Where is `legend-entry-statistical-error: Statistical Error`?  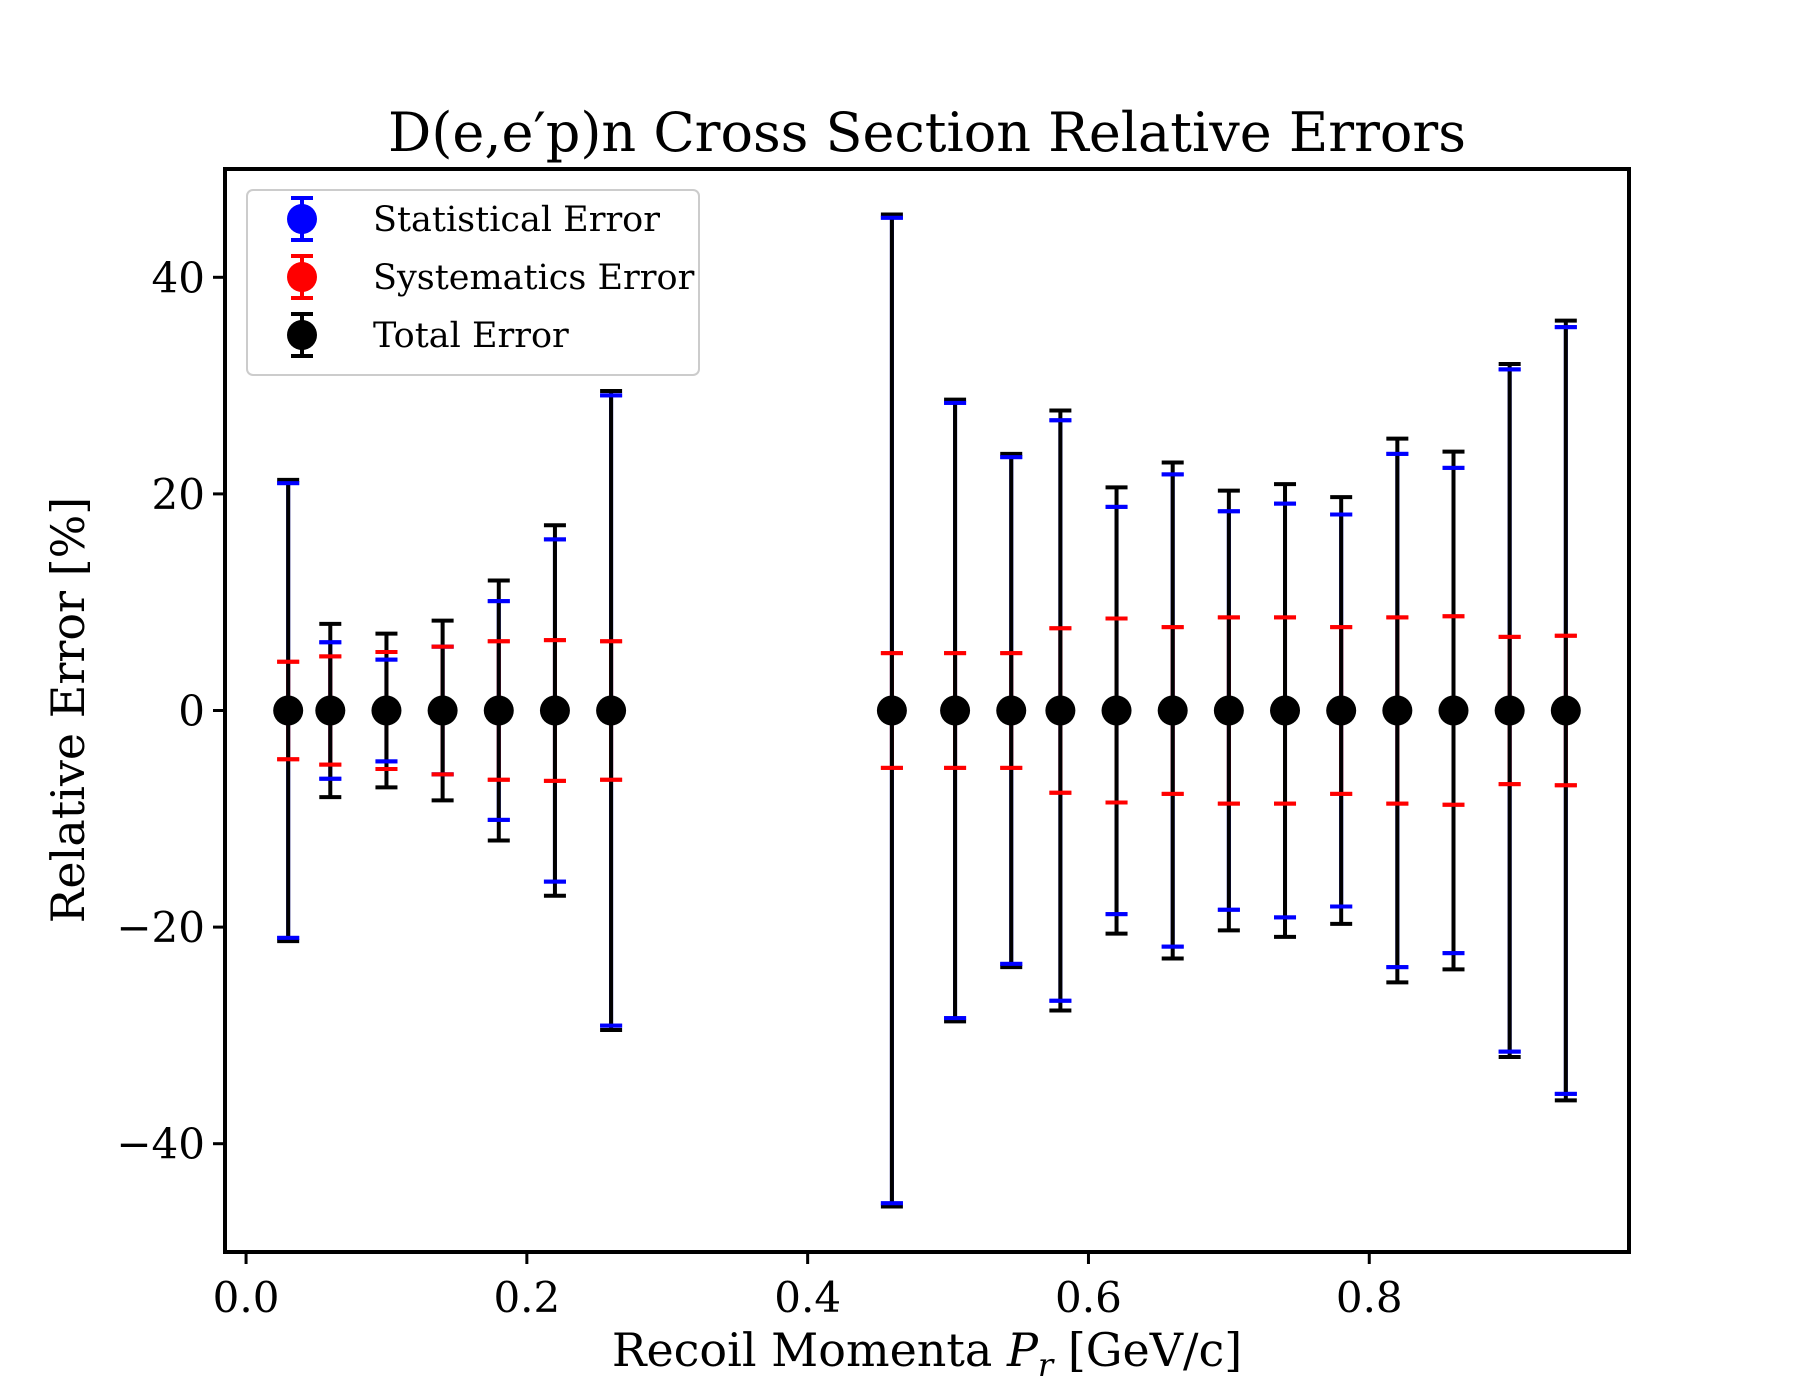 legend-entry-statistical-error: Statistical Error is located at coordinates (473, 219).